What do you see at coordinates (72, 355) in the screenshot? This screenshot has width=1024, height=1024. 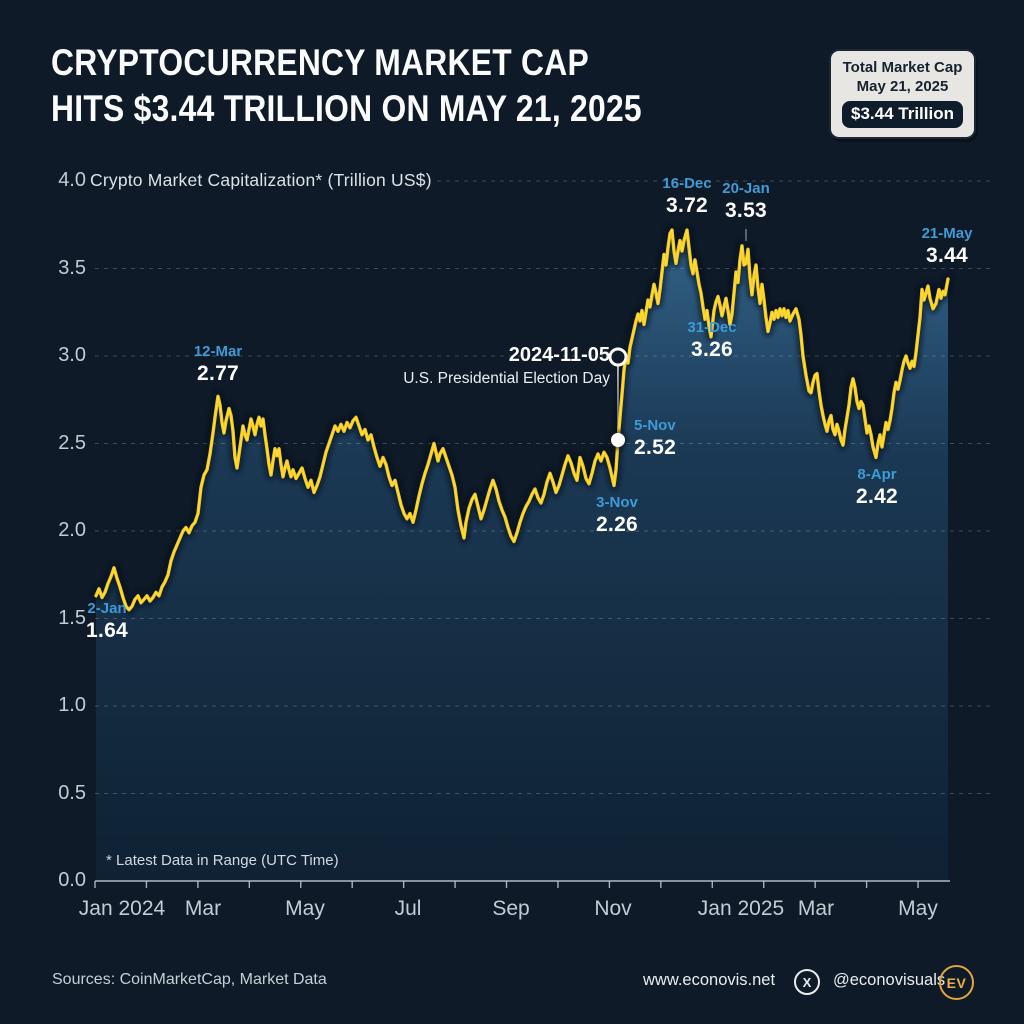 I see `y-tick-label-3.0: 3.0` at bounding box center [72, 355].